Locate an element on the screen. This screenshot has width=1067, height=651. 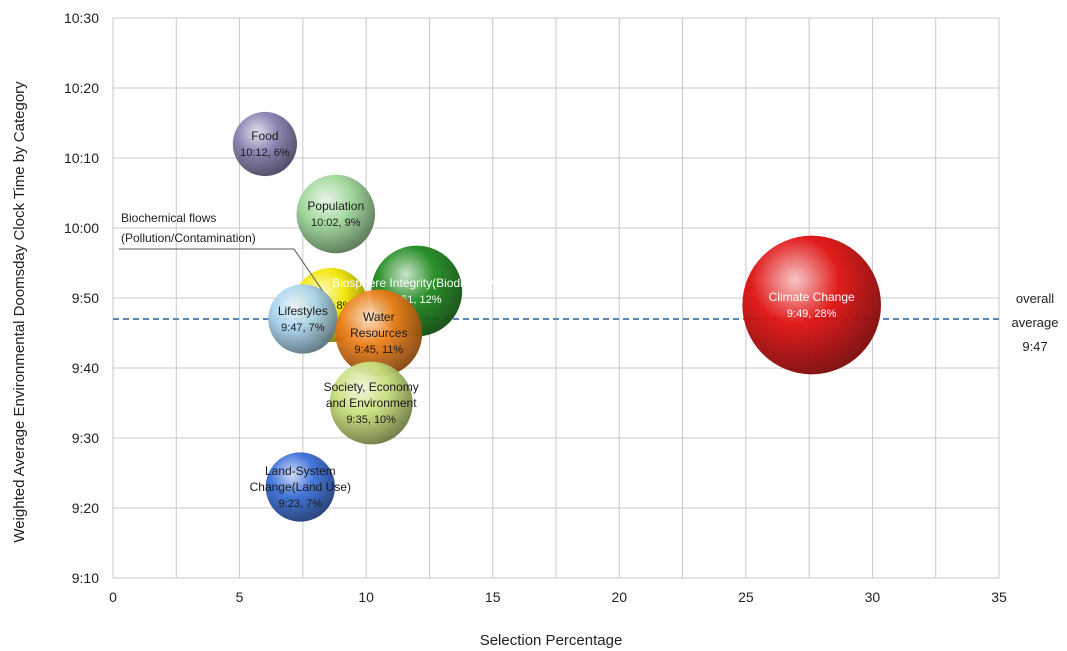
average-label: overall is located at coordinates (1035, 298).